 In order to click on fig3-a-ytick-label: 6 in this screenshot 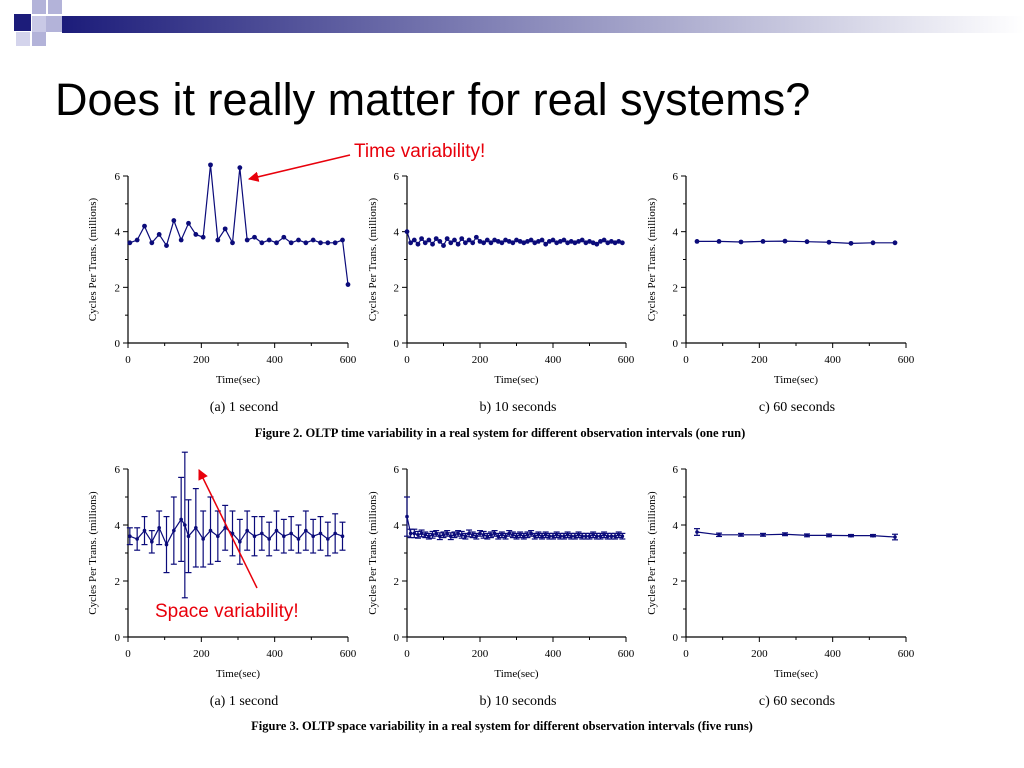, I will do `click(118, 470)`.